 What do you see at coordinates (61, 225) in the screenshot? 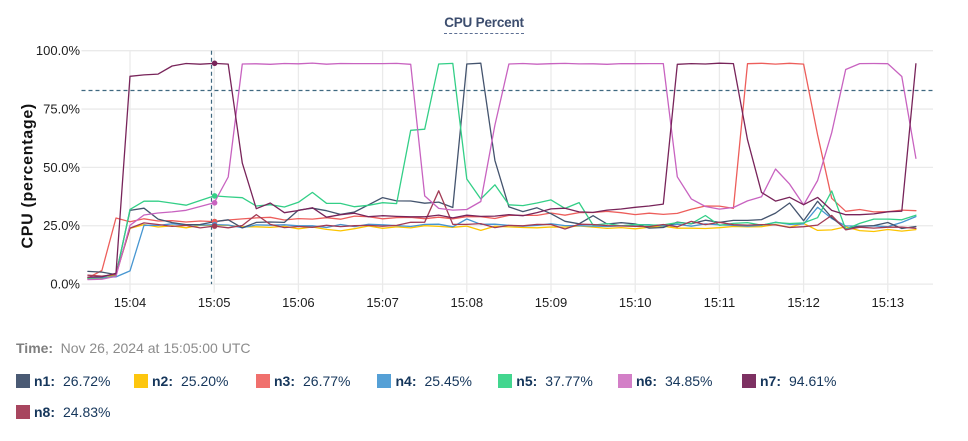
I see `svg-text: 25.0%` at bounding box center [61, 225].